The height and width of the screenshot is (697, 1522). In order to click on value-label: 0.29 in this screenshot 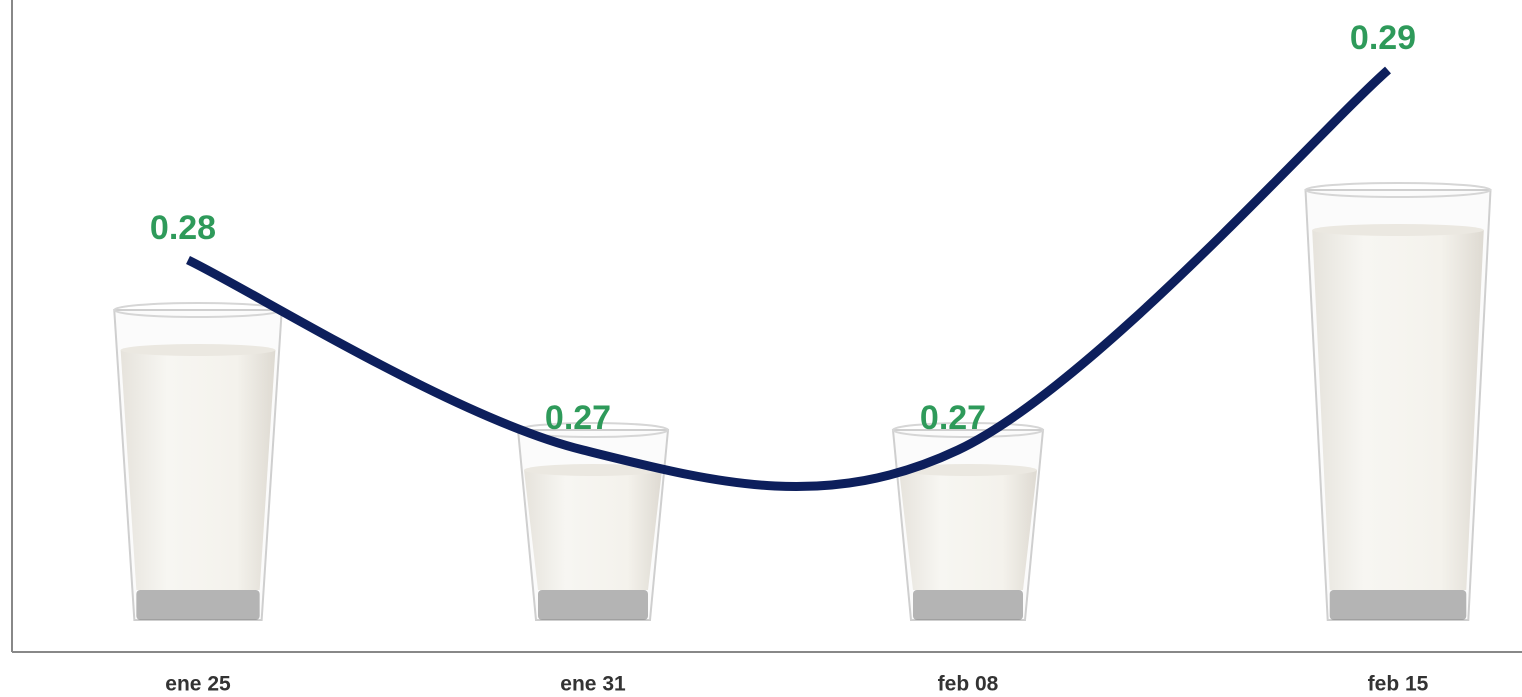, I will do `click(1383, 38)`.